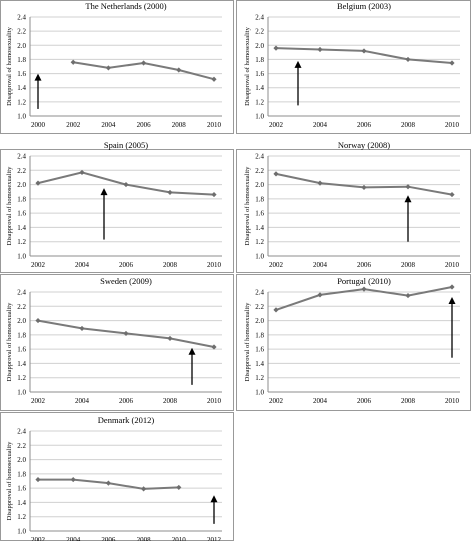  Describe the element at coordinates (126, 281) in the screenshot. I see `chart-title: Sweden (2009)` at that location.